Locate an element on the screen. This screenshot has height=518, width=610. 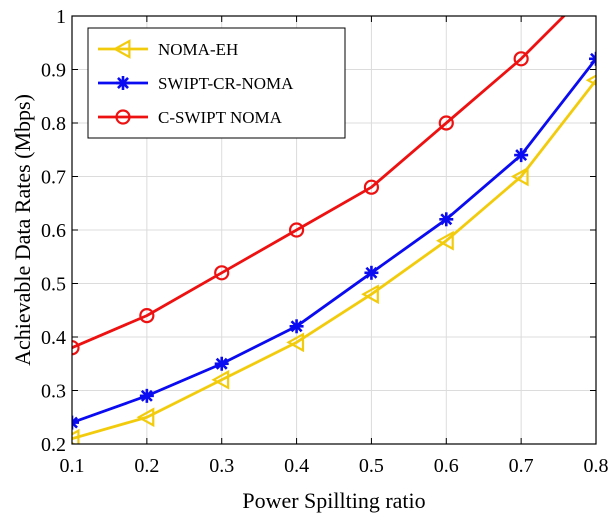
y-tick-label: 0.6 is located at coordinates (53, 231).